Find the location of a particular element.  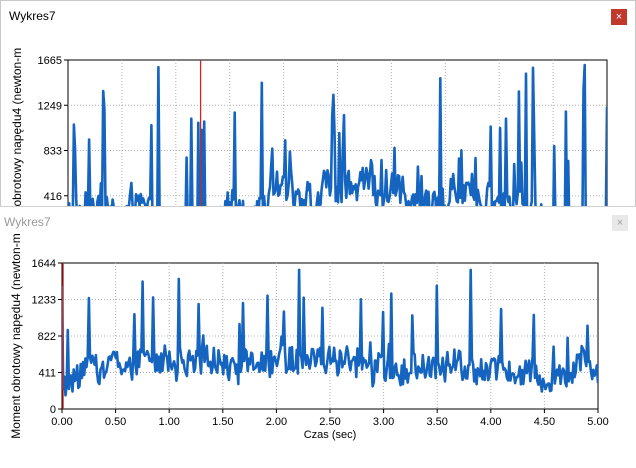

y-tick-label: 833 is located at coordinates (53, 152).